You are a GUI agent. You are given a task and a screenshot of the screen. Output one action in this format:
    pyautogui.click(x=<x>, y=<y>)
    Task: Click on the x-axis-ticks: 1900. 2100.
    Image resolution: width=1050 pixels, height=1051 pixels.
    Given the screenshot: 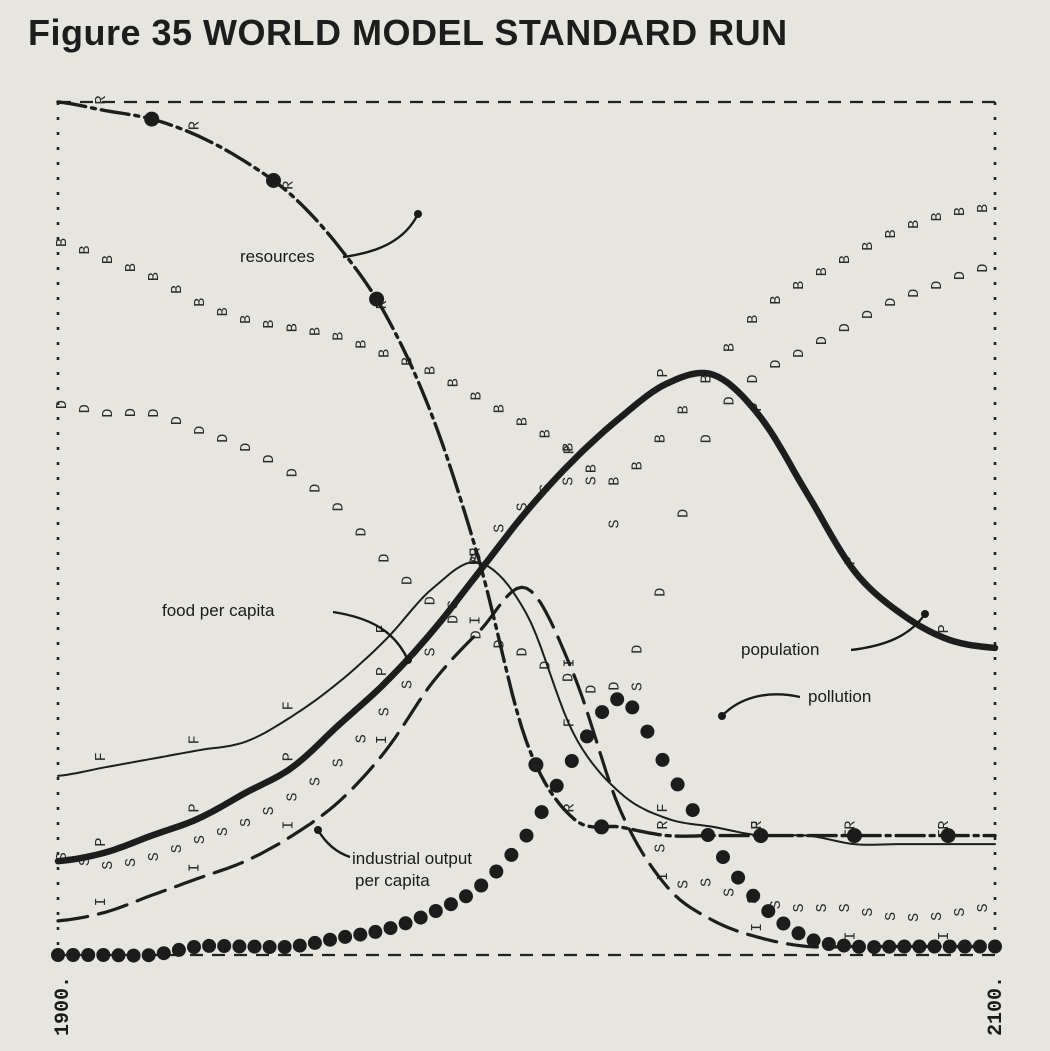 What is the action you would take?
    pyautogui.click(x=530, y=1006)
    